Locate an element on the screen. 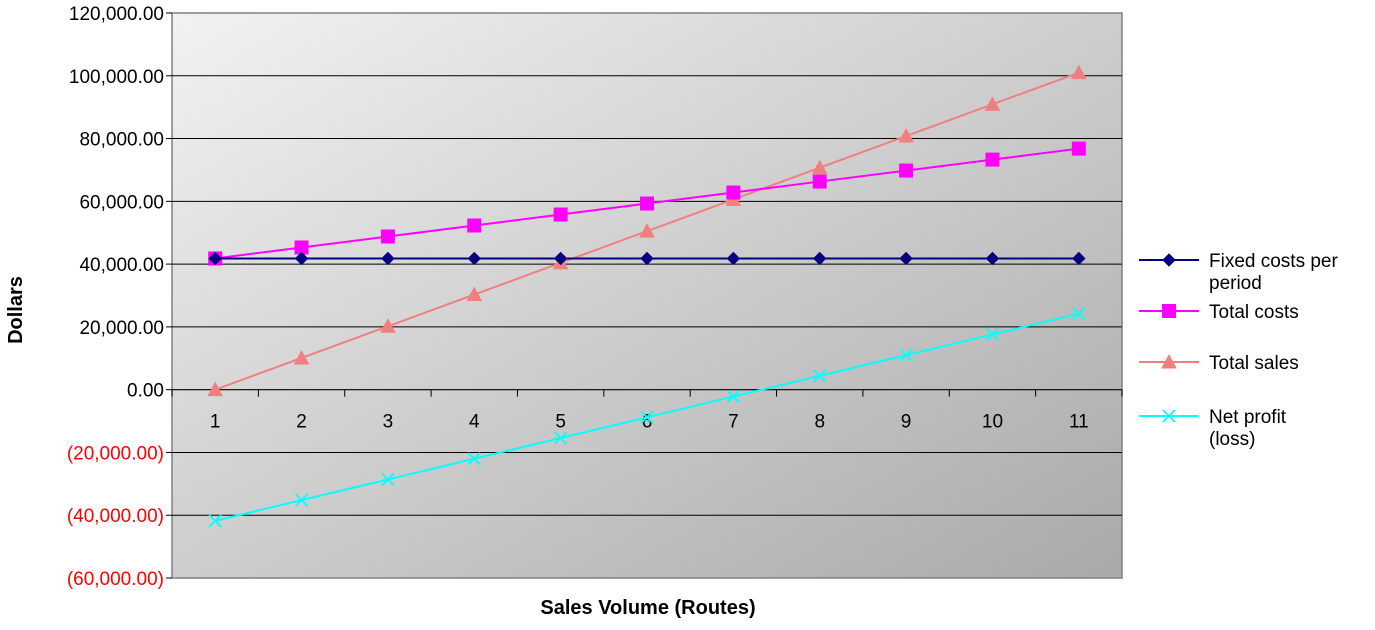 The image size is (1375, 630). x-tick-label: 2 is located at coordinates (301, 422).